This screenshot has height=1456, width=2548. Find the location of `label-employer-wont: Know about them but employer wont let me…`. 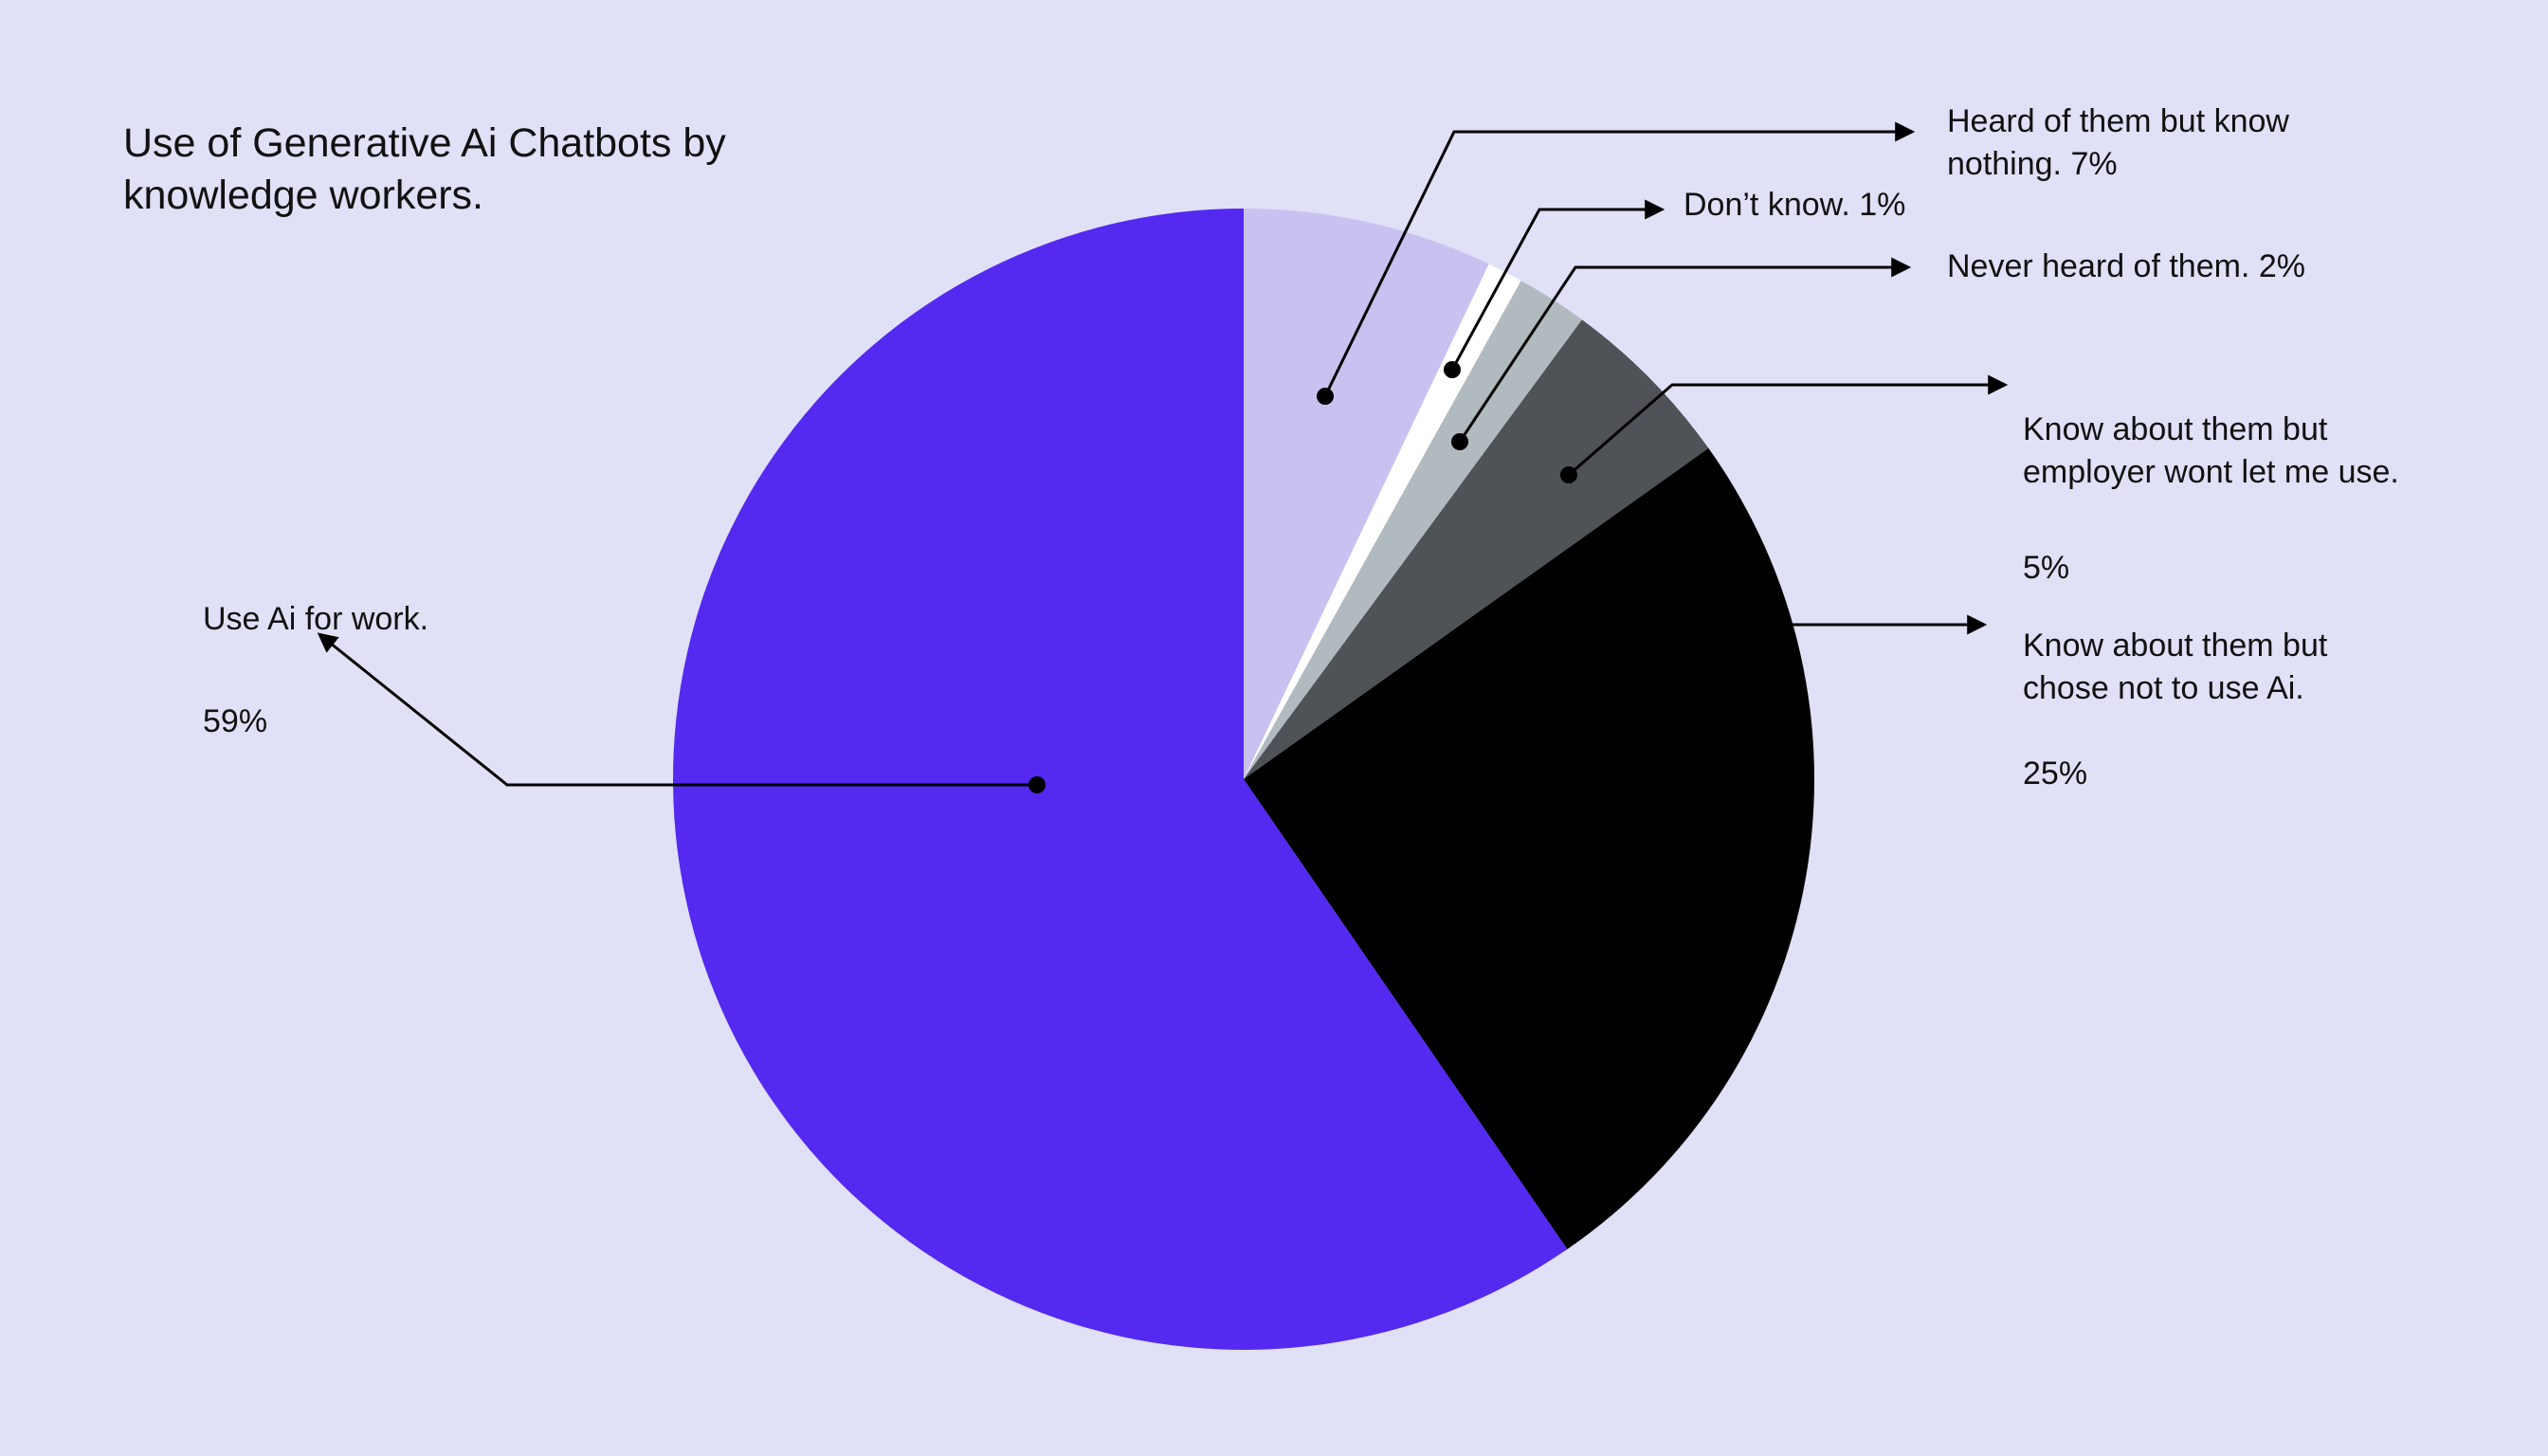

label-employer-wont: Know about them but employer wont let me… is located at coordinates (2211, 499).